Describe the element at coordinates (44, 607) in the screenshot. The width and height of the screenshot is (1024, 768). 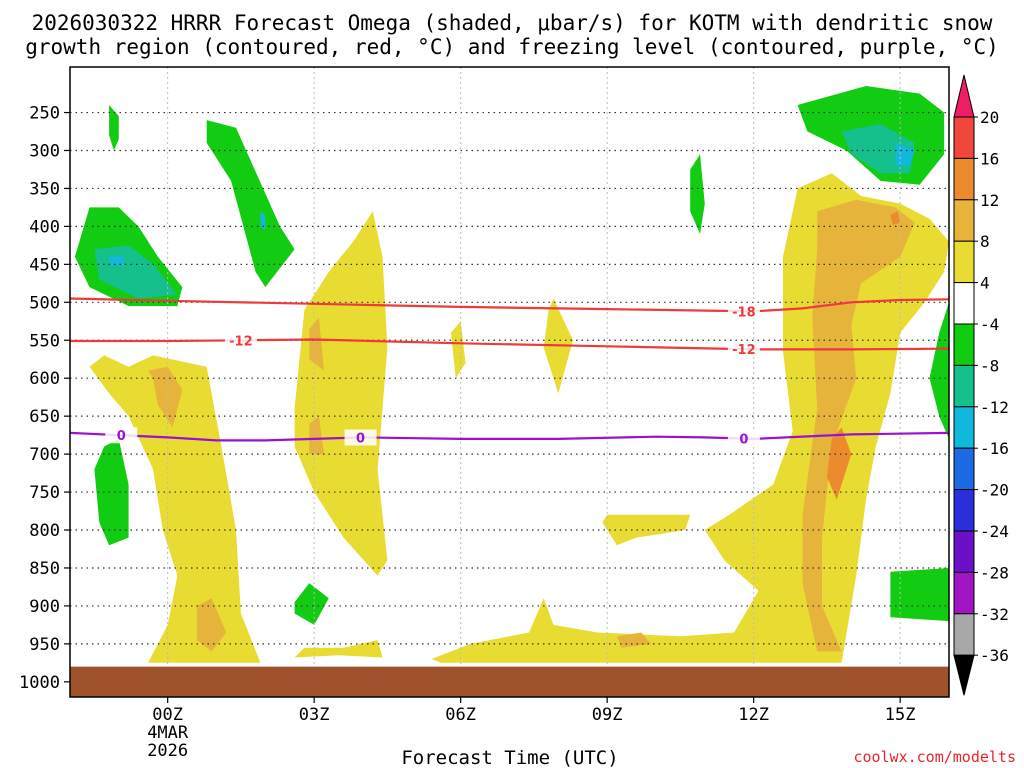
I see `y-tick-label: 900` at that location.